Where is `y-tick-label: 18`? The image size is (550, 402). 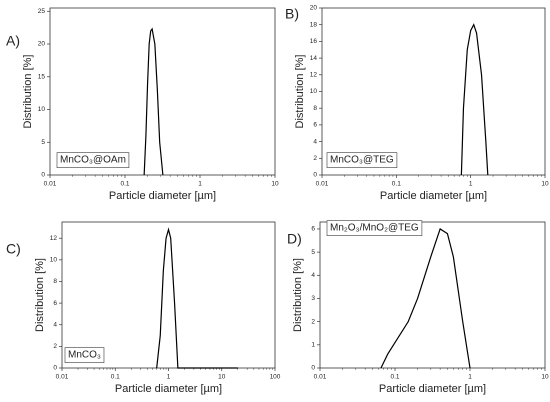 y-tick-label: 18 is located at coordinates (314, 24).